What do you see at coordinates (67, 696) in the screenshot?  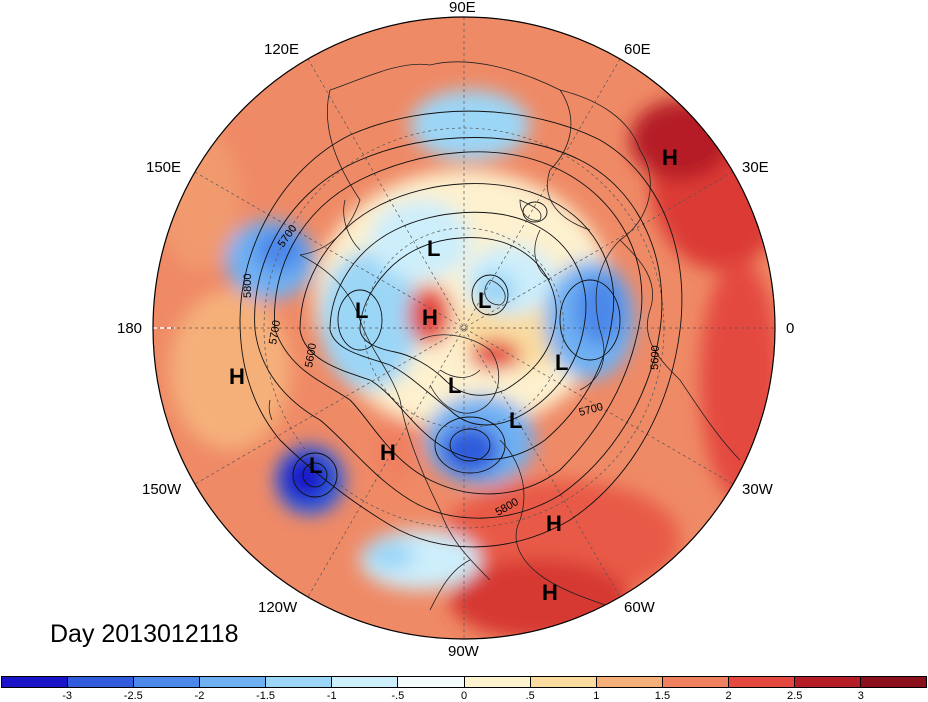 I see `colorbar-tick-label: -3` at bounding box center [67, 696].